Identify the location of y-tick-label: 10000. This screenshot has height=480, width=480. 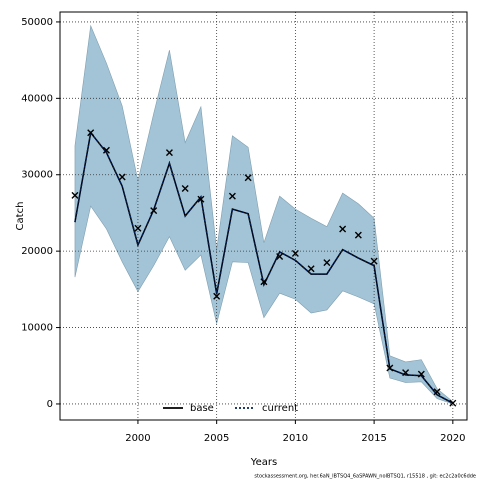
(37, 328).